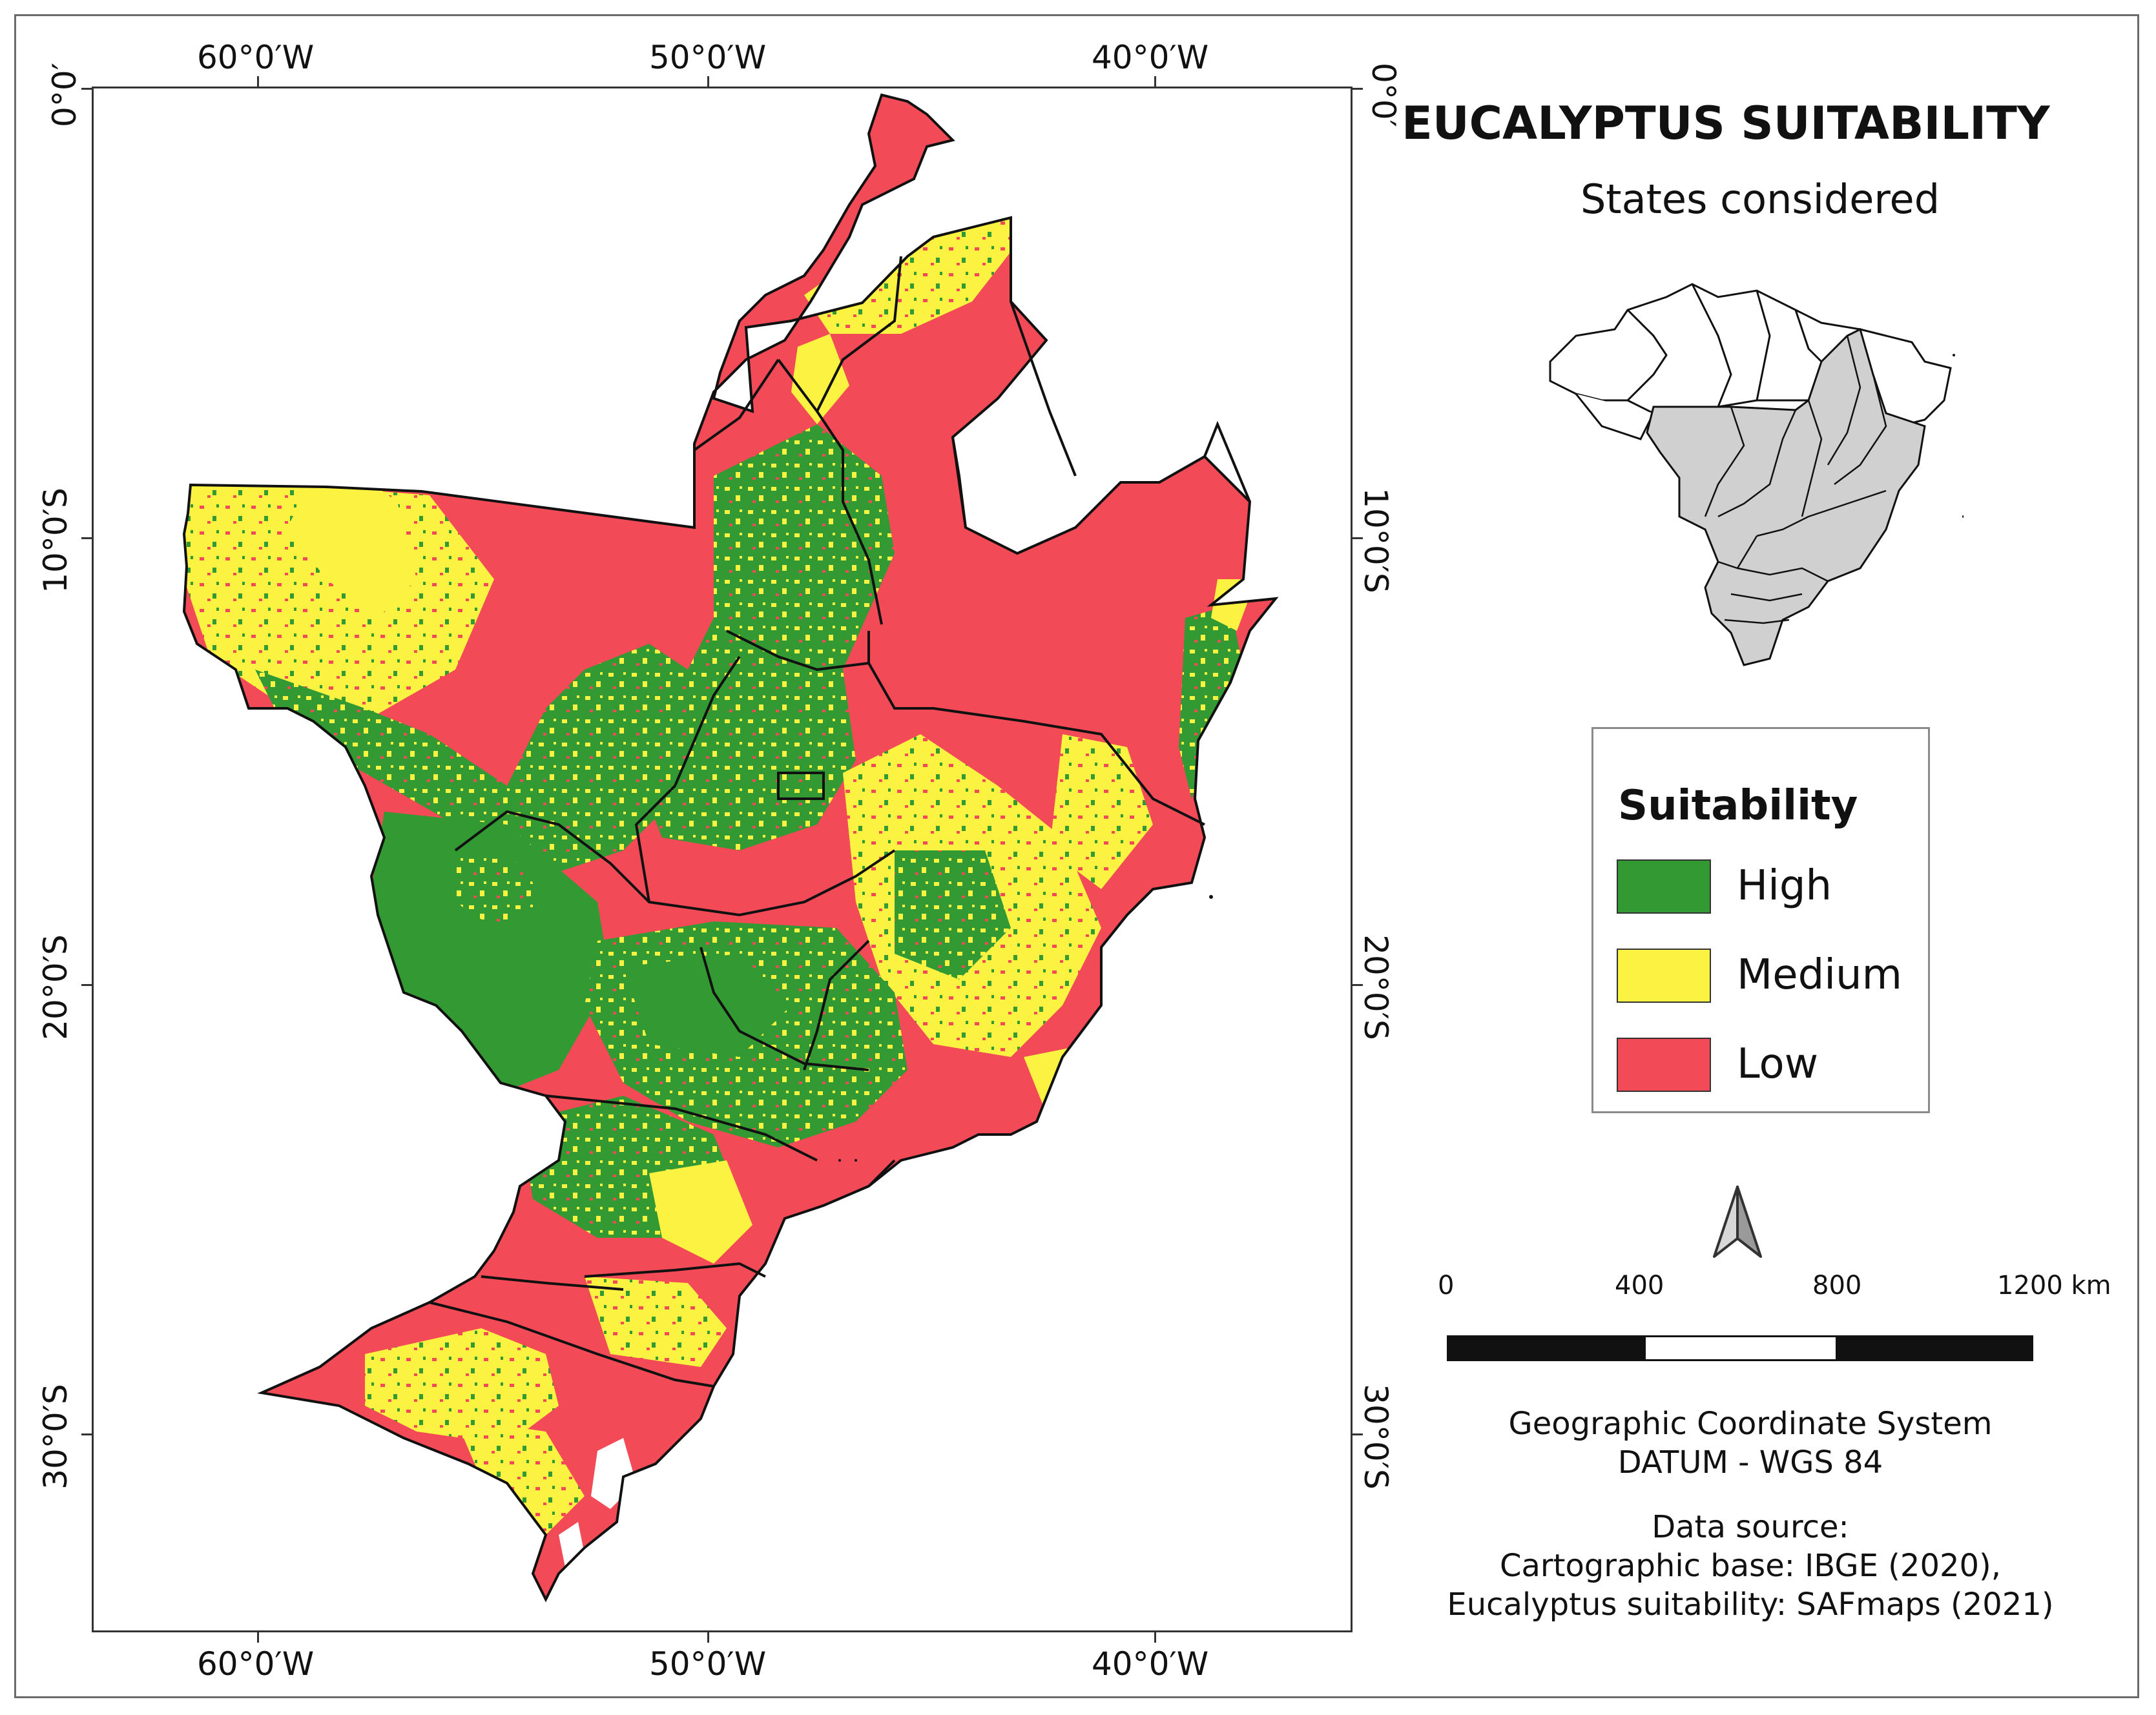 This screenshot has width=2156, height=1715. I want to click on lon-label-40w-bottom: 40°0′W, so click(1150, 1664).